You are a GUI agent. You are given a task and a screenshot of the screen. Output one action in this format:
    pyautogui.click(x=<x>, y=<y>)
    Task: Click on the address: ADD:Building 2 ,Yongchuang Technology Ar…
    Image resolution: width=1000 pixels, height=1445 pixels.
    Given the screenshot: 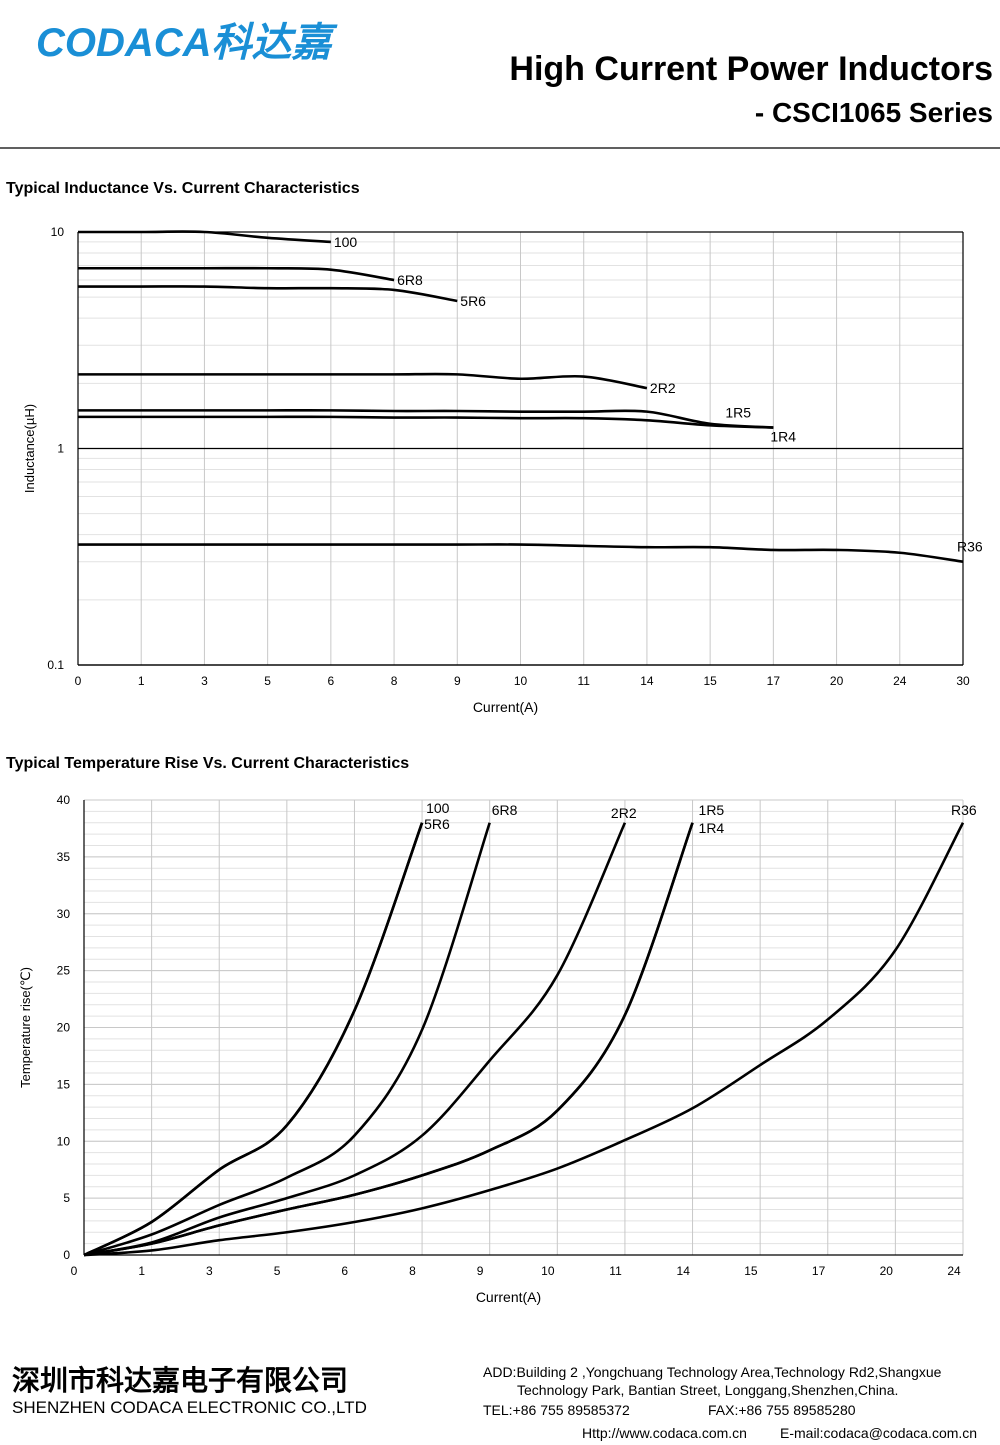 What is the action you would take?
    pyautogui.click(x=712, y=1372)
    